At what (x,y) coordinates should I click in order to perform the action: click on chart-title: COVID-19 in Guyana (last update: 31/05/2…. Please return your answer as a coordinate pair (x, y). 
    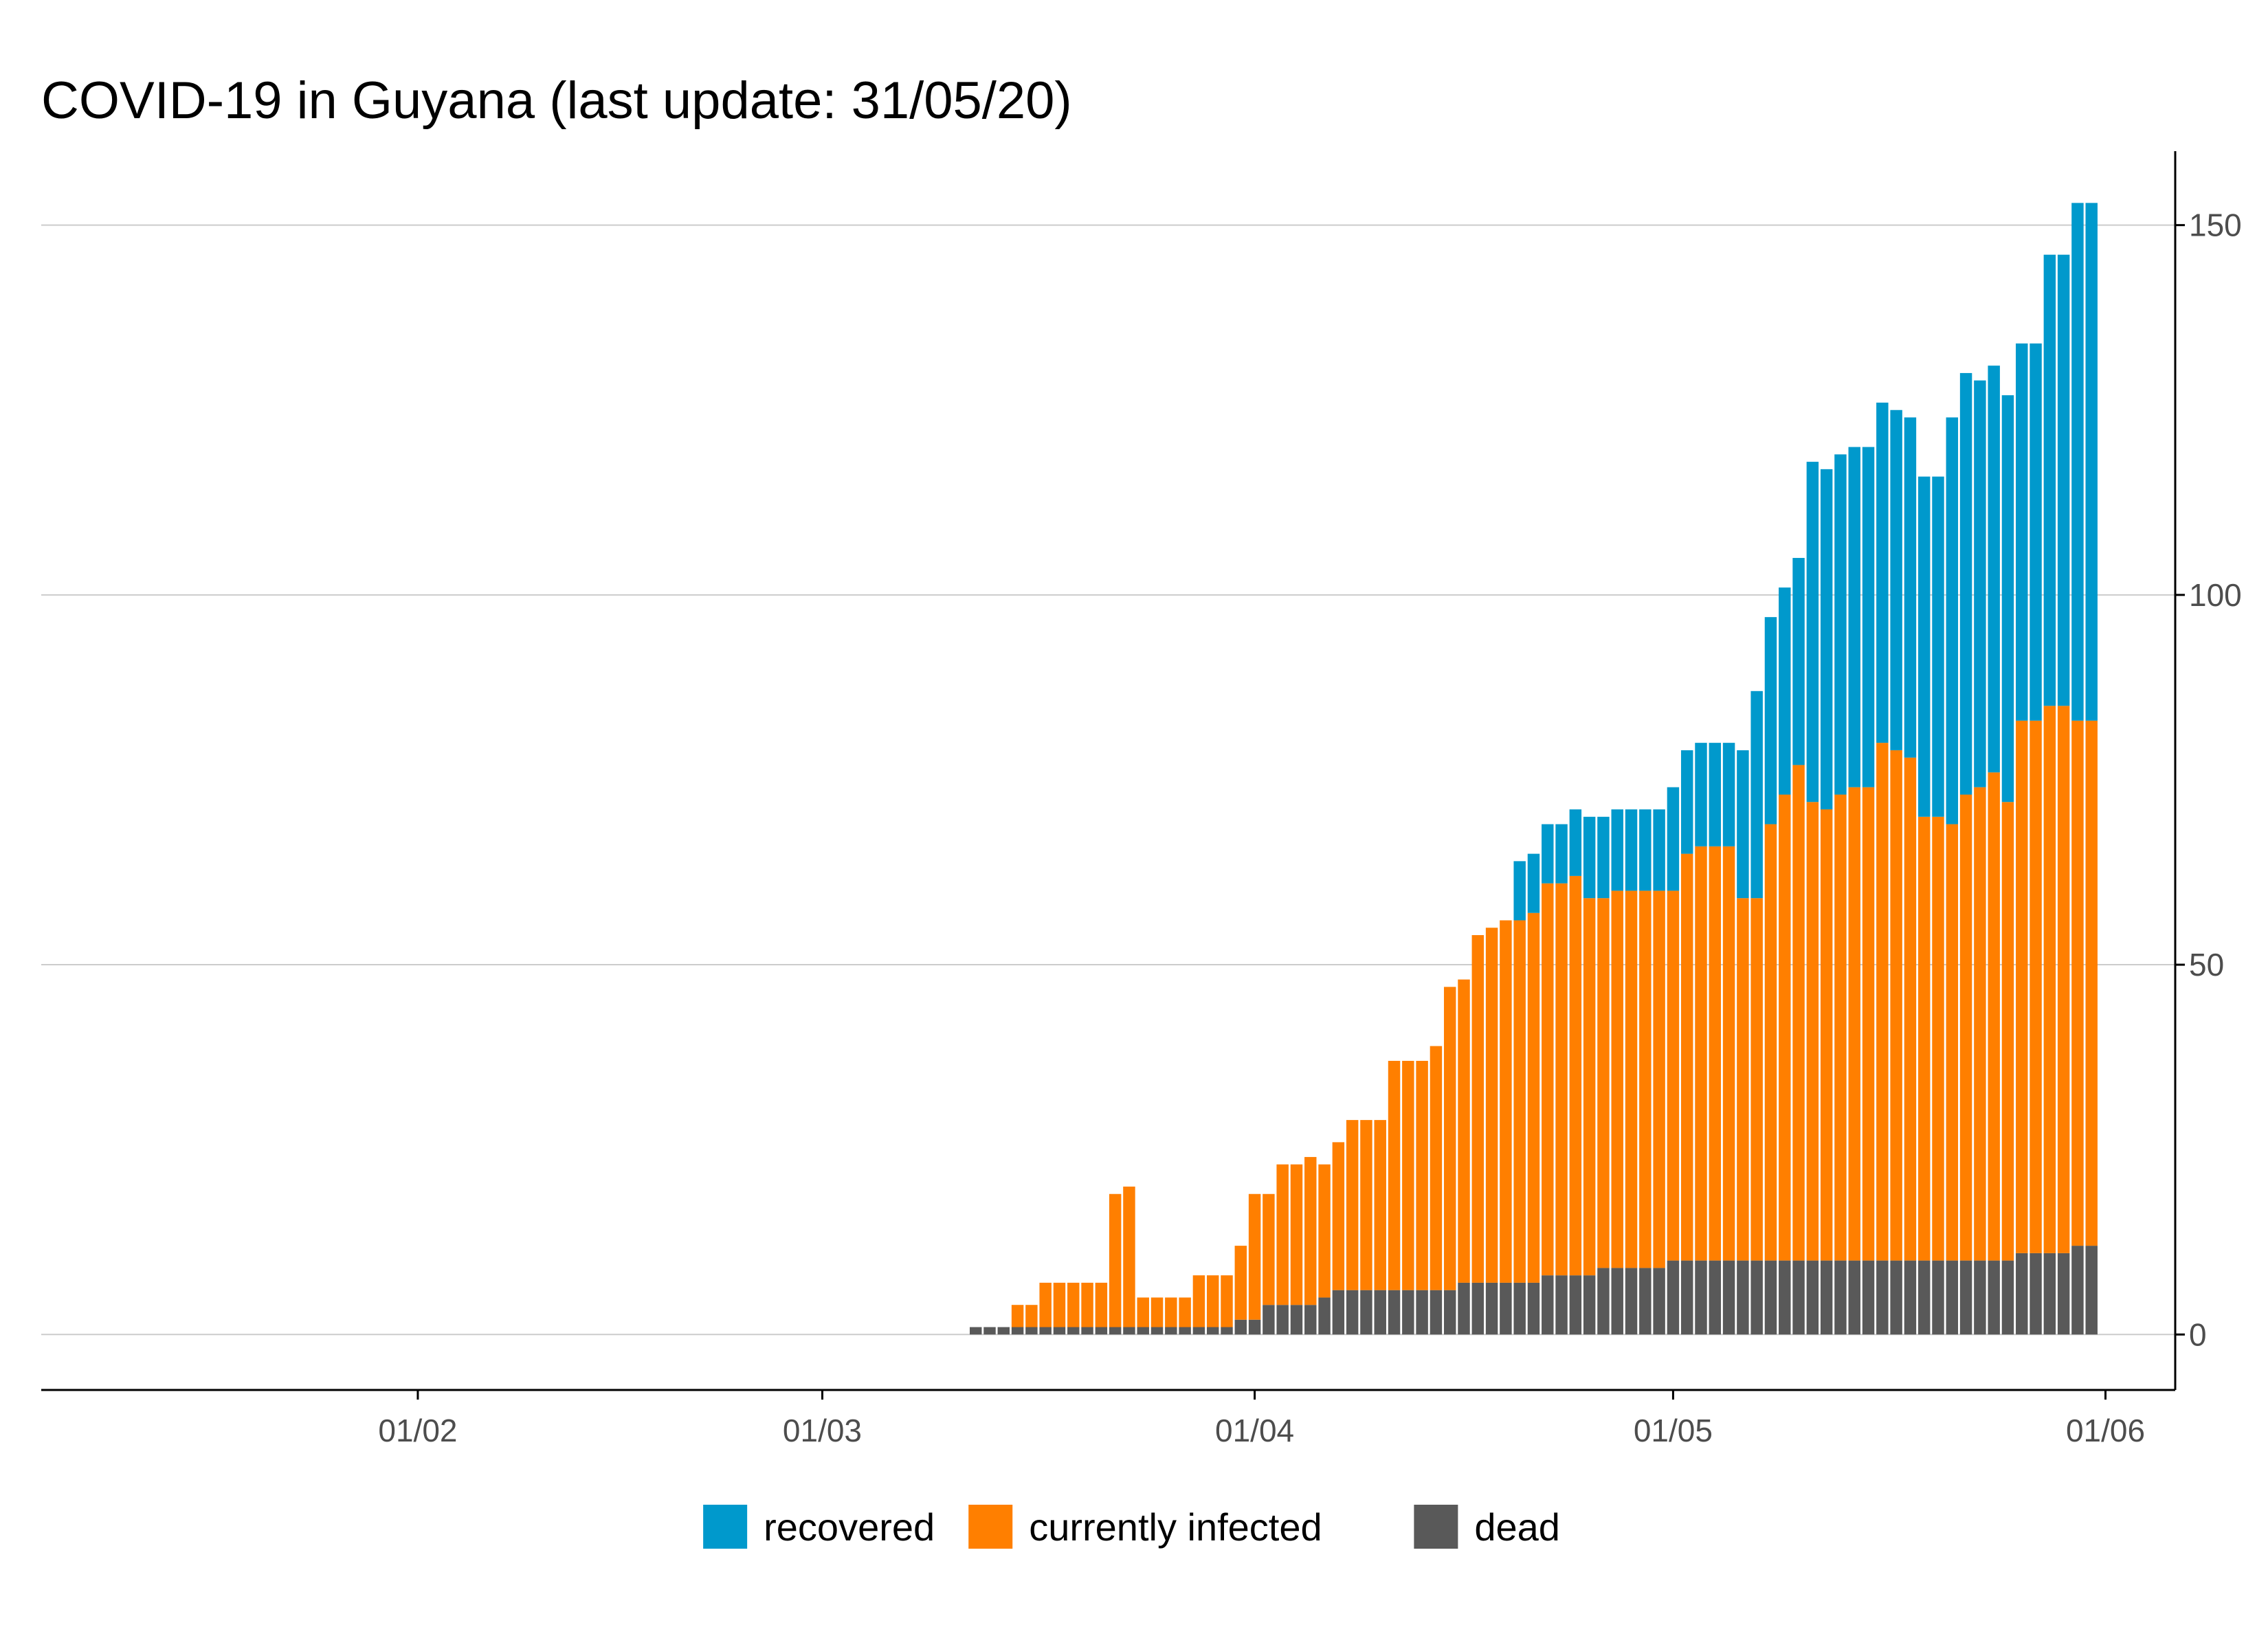
    Looking at the image, I should click on (556, 100).